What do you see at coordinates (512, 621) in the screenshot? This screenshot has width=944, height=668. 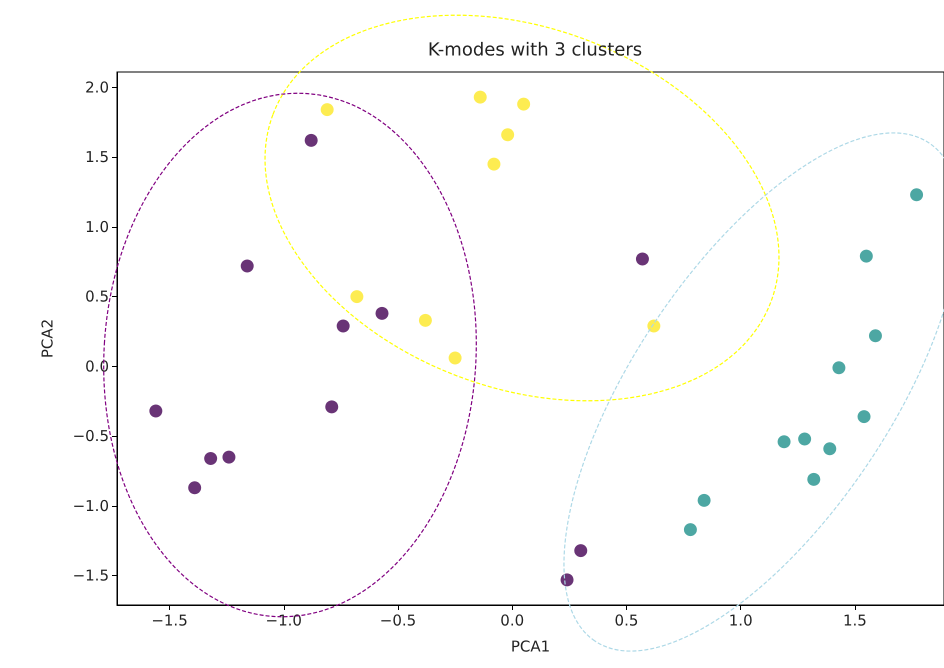 I see `x-tick-label: 0.0` at bounding box center [512, 621].